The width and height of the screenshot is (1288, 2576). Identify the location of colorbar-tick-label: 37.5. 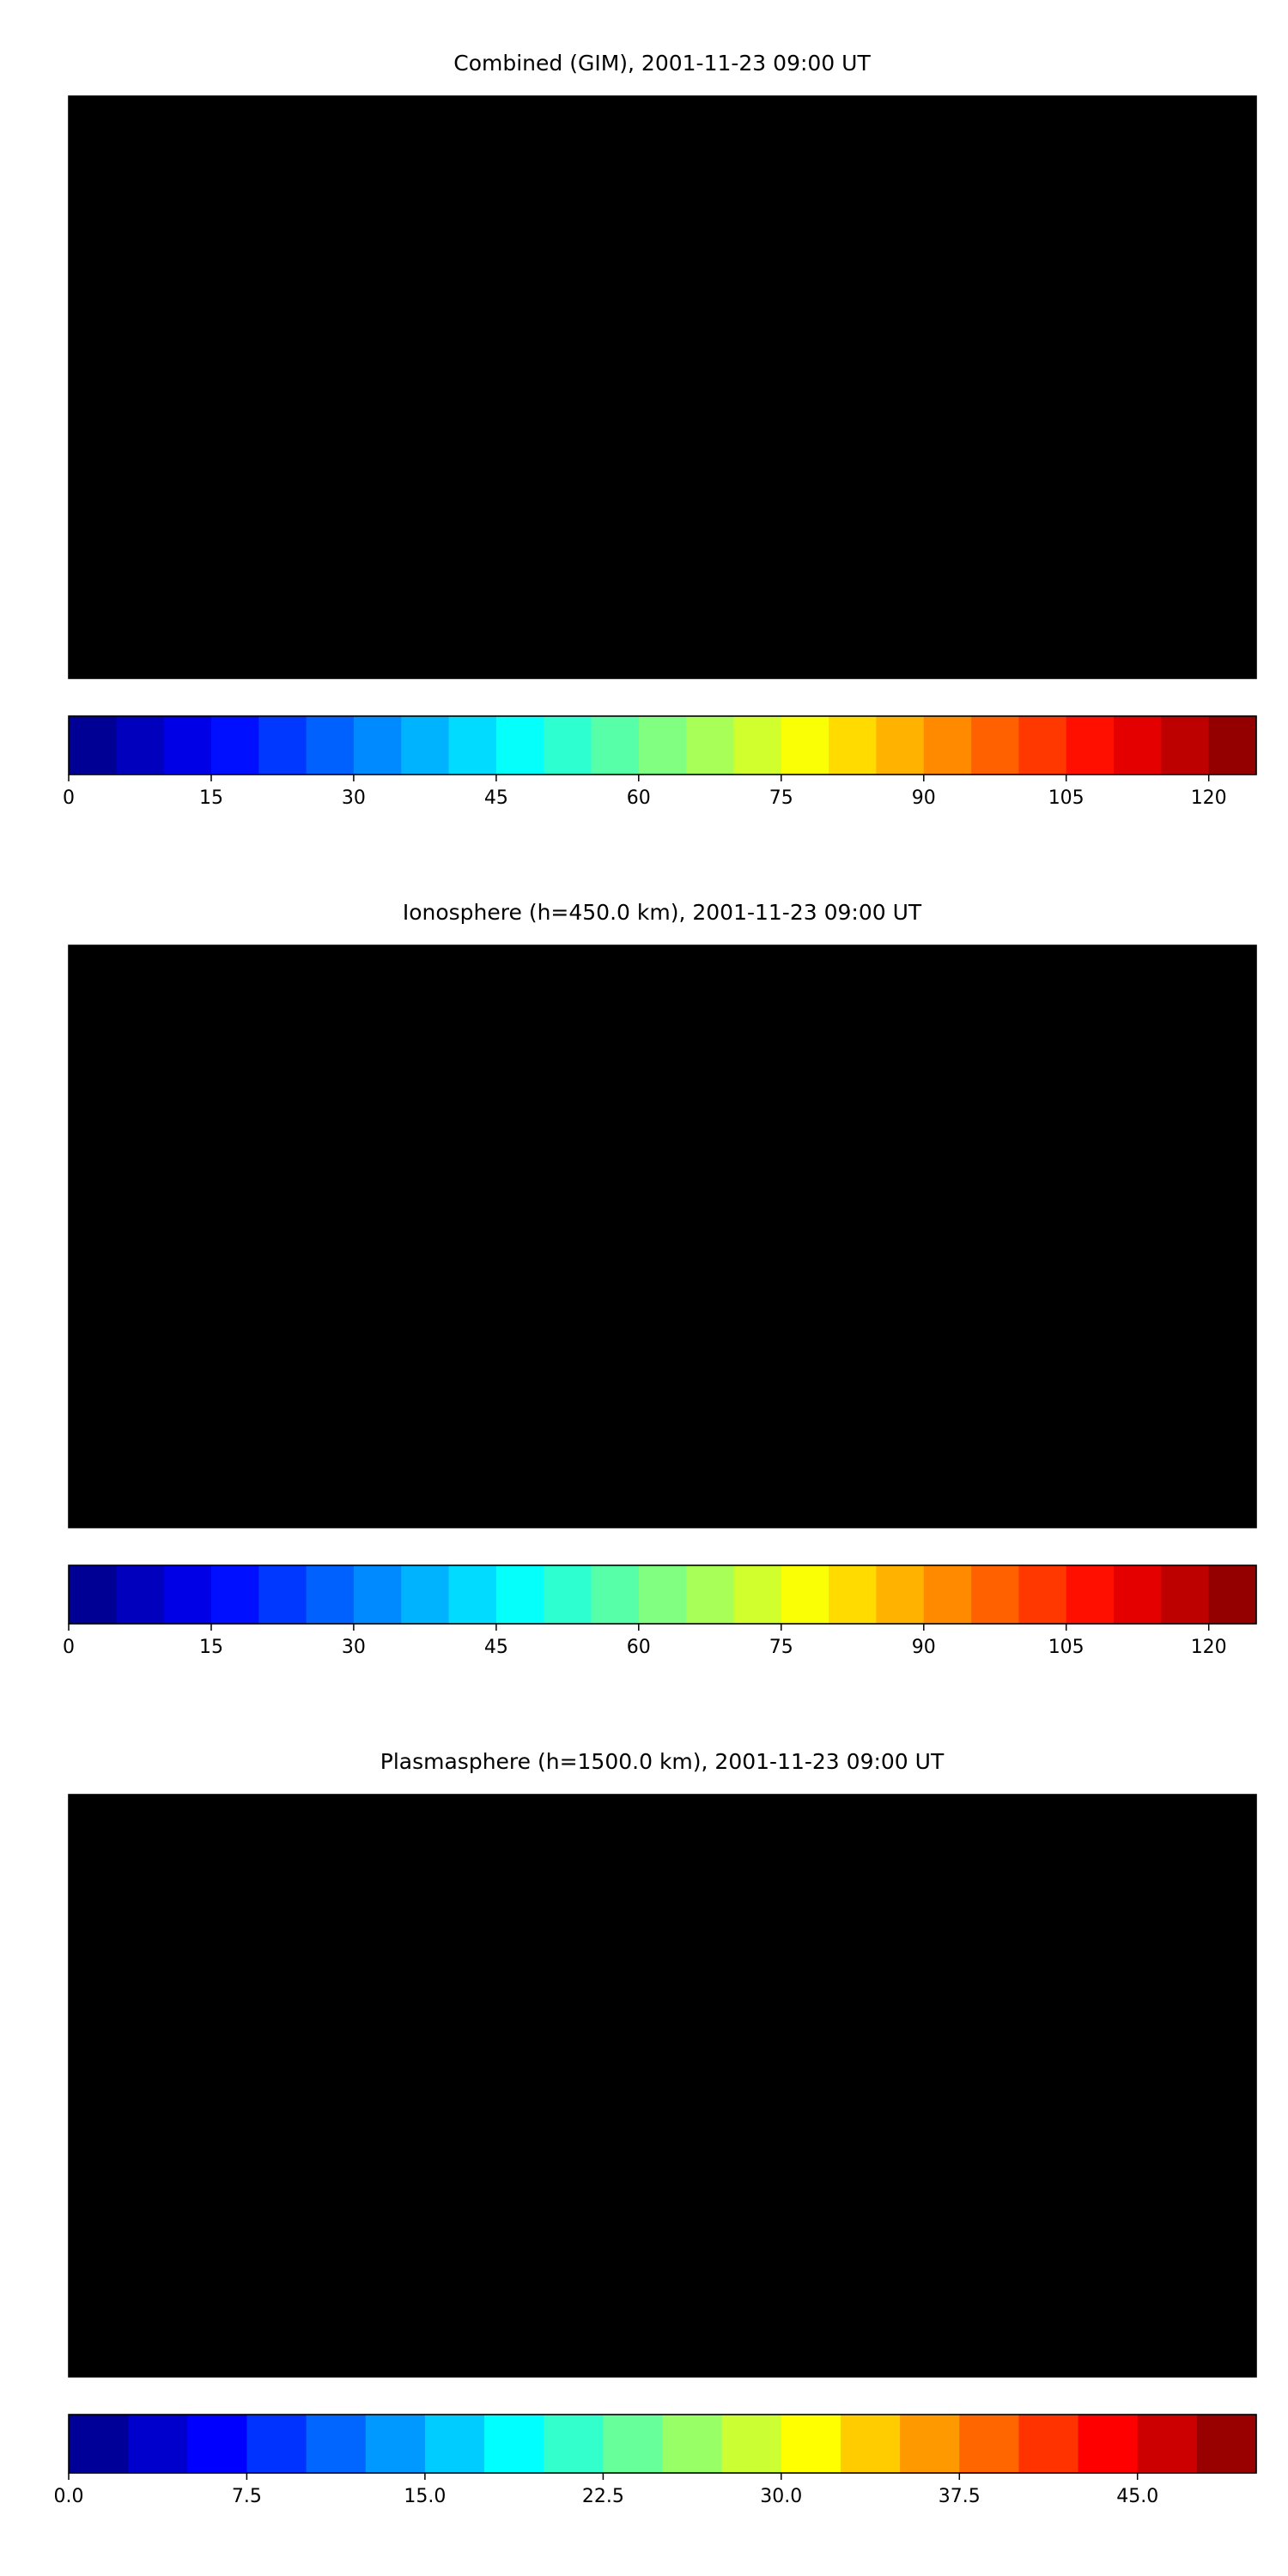
(960, 2496).